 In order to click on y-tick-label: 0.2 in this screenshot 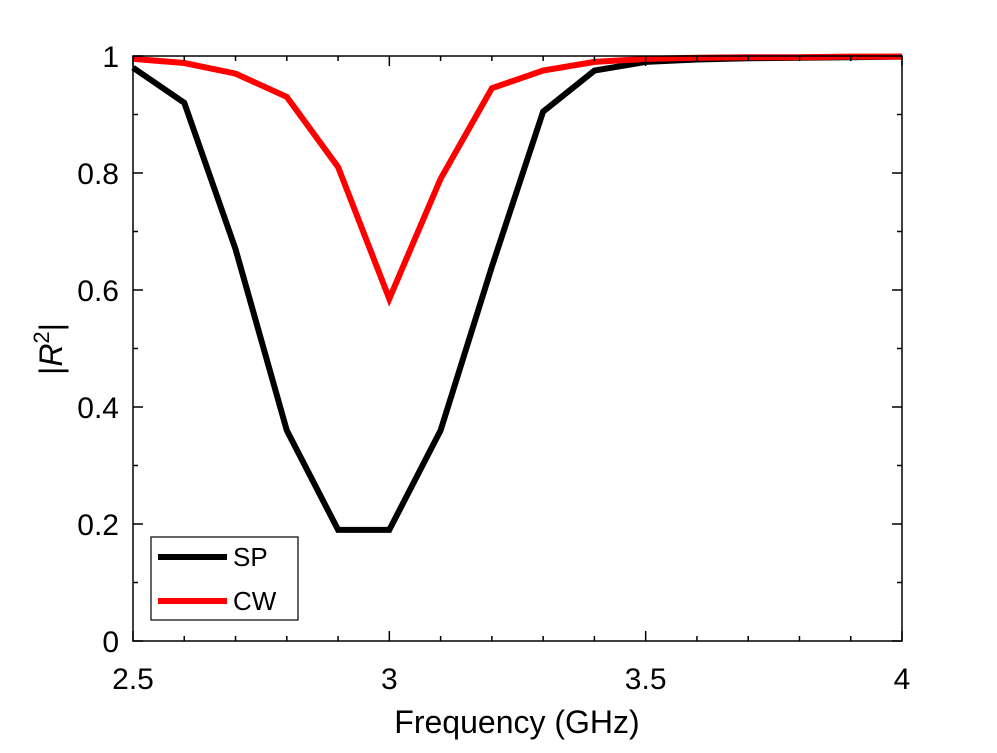, I will do `click(98, 525)`.